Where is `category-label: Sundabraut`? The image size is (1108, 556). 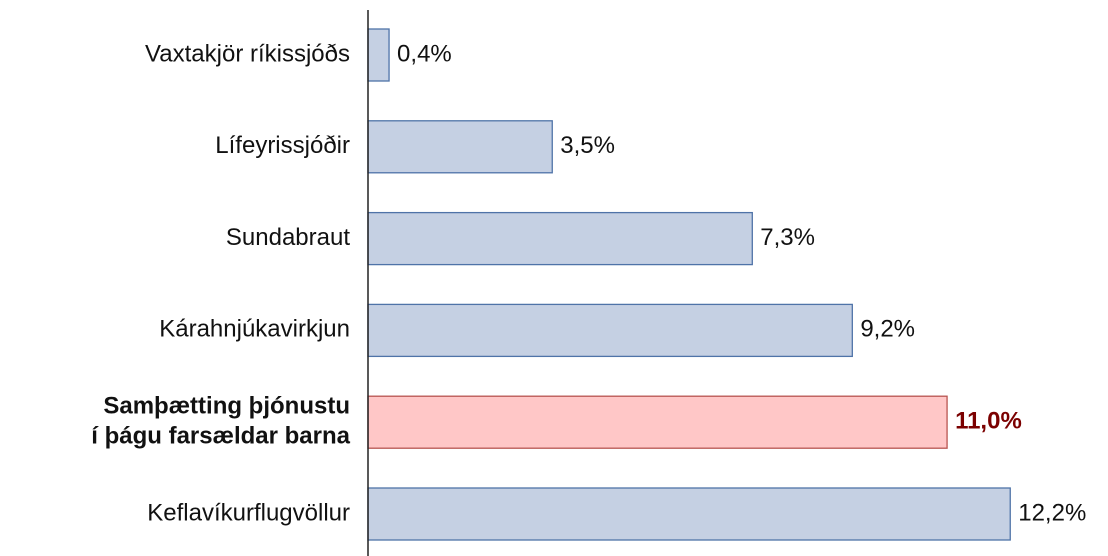 category-label: Sundabraut is located at coordinates (288, 237).